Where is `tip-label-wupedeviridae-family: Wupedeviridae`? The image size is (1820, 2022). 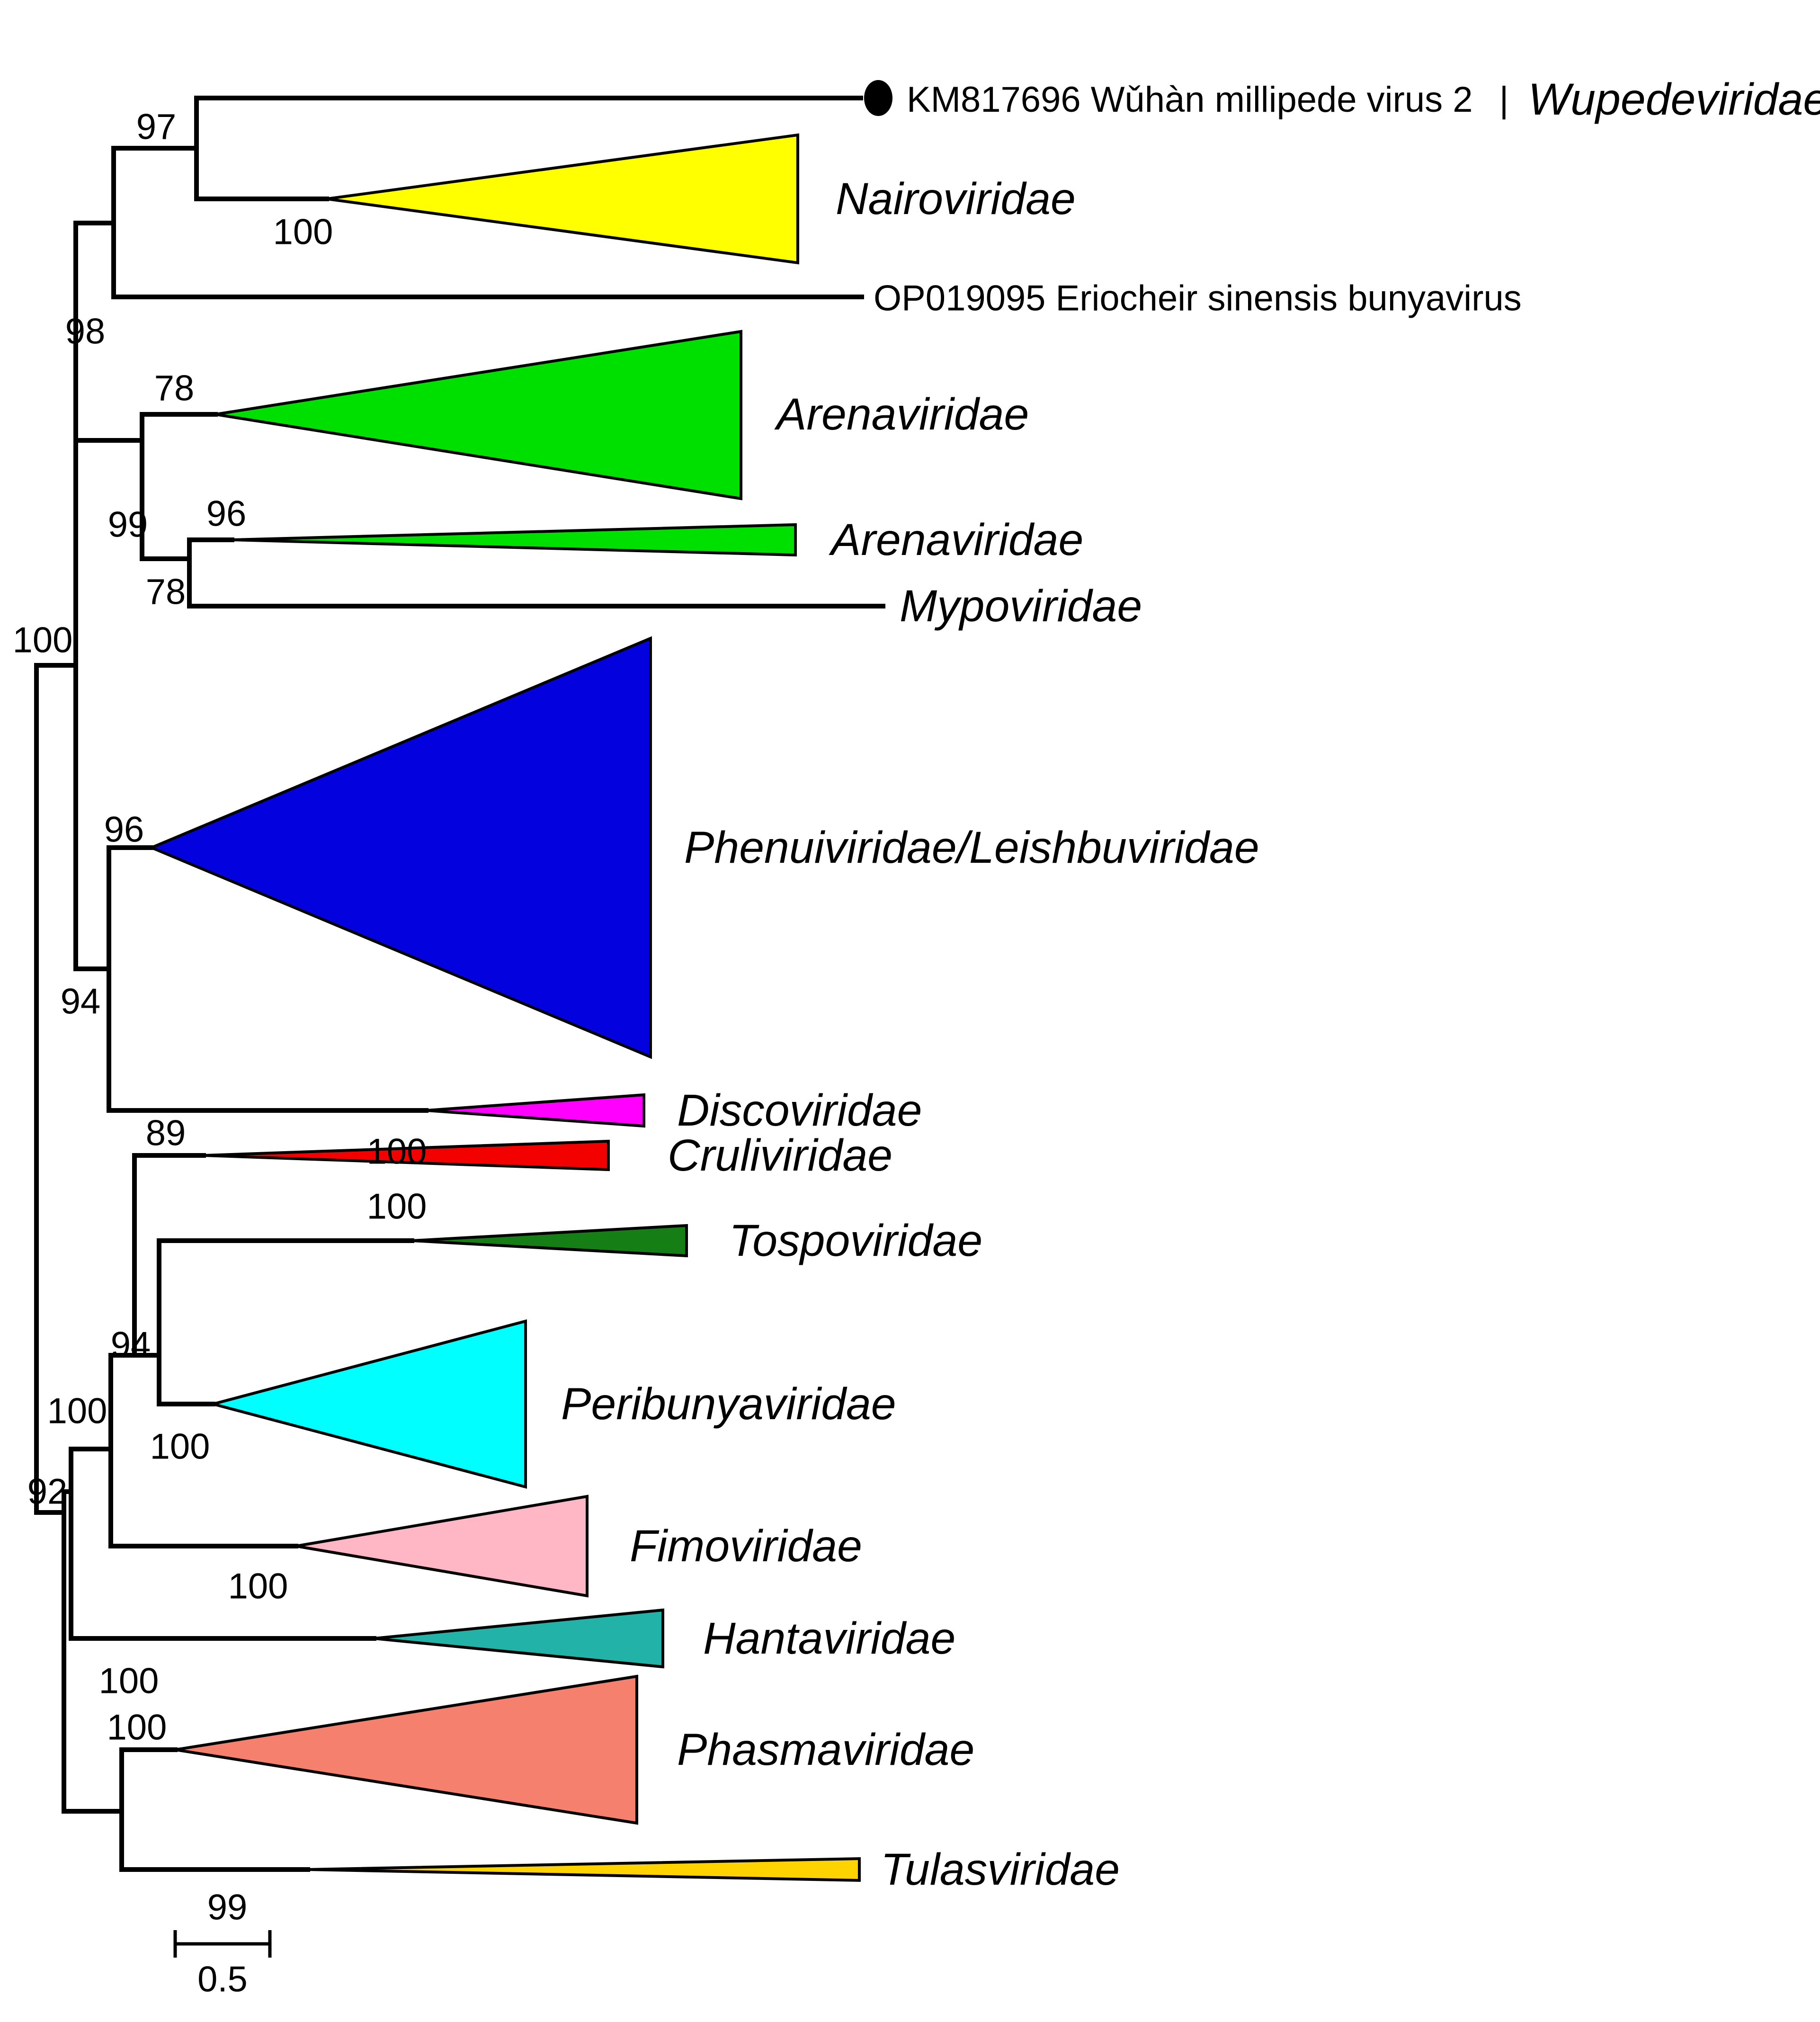 tip-label-wupedeviridae-family: Wupedeviridae is located at coordinates (1674, 99).